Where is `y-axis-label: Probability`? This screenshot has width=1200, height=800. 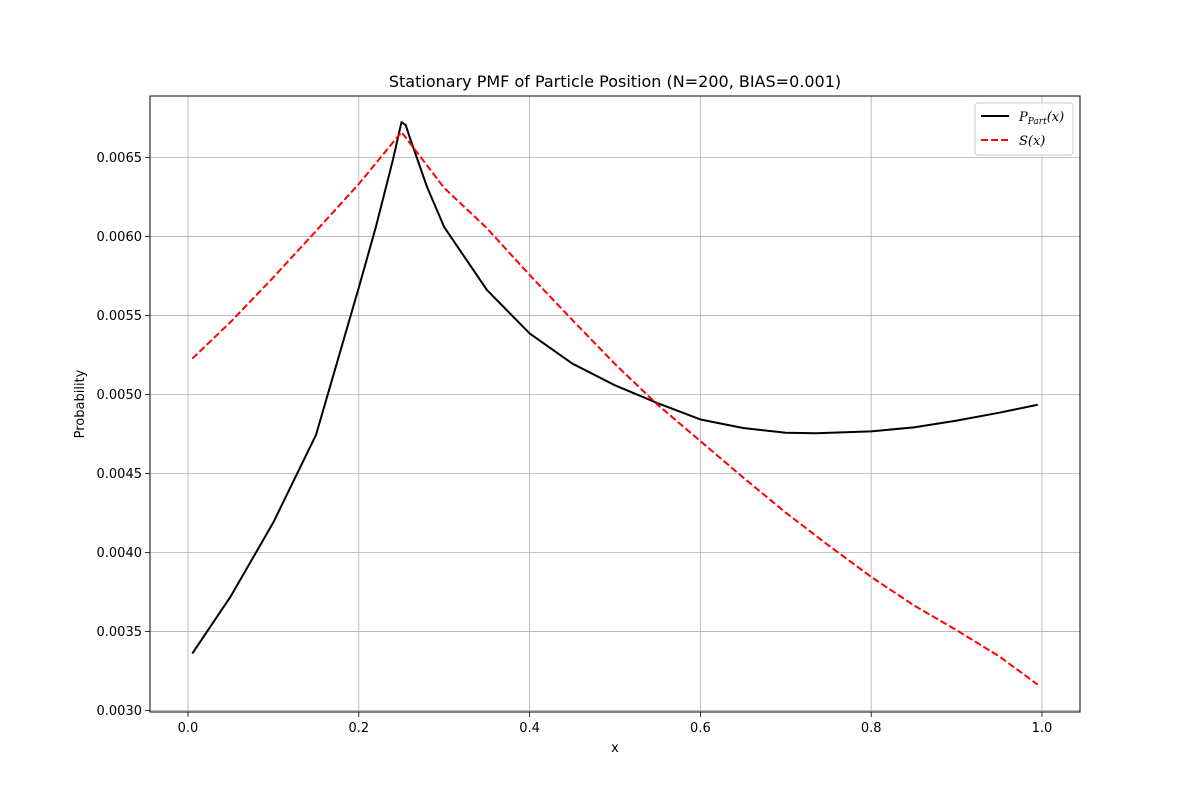 y-axis-label: Probability is located at coordinates (80, 403).